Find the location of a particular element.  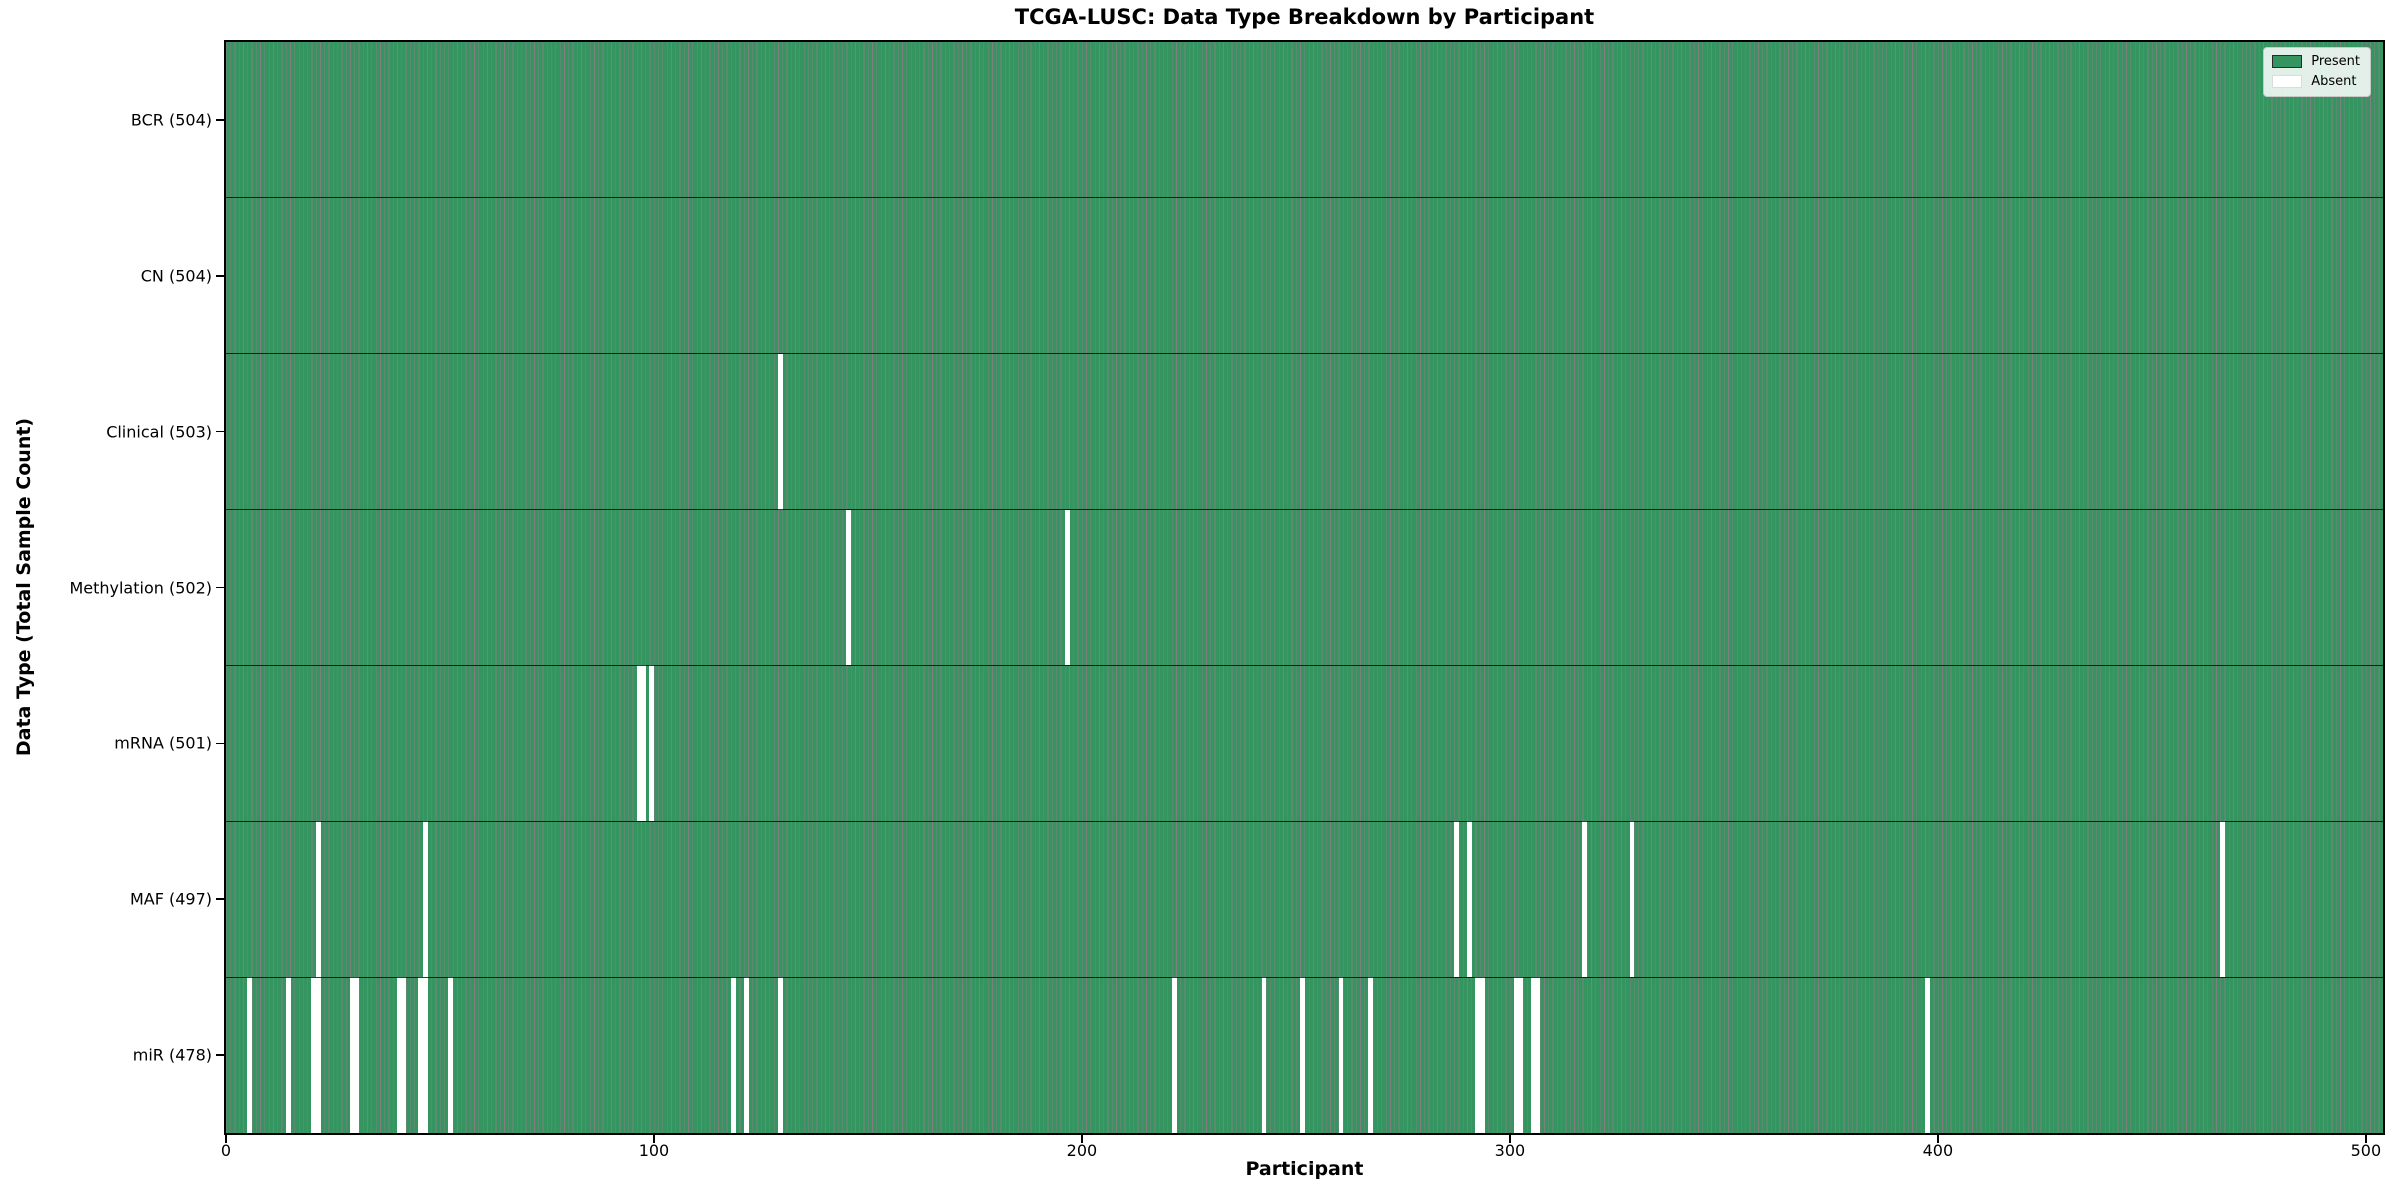

row-Clinical is located at coordinates (1304, 431).